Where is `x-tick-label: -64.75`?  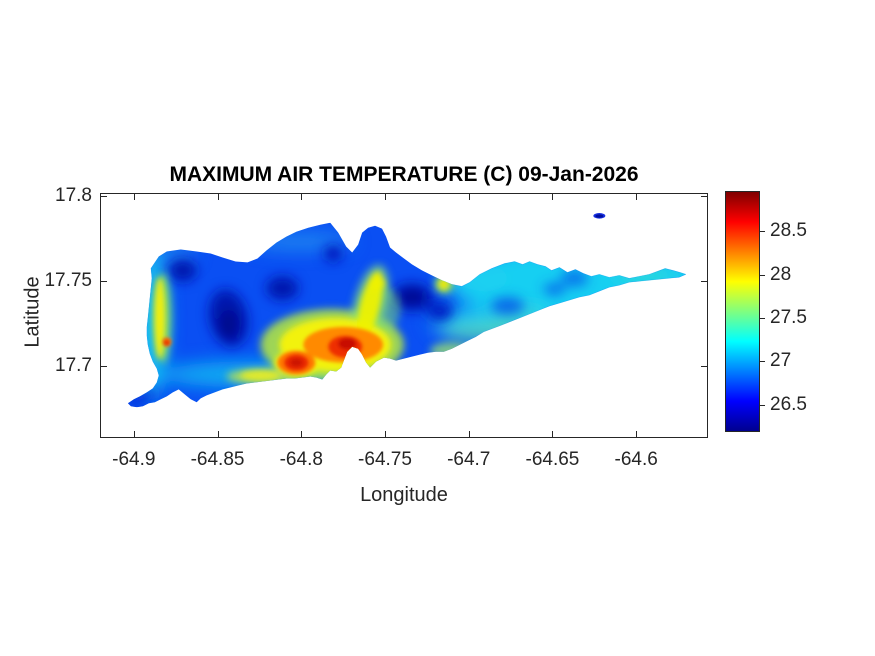 x-tick-label: -64.75 is located at coordinates (385, 459).